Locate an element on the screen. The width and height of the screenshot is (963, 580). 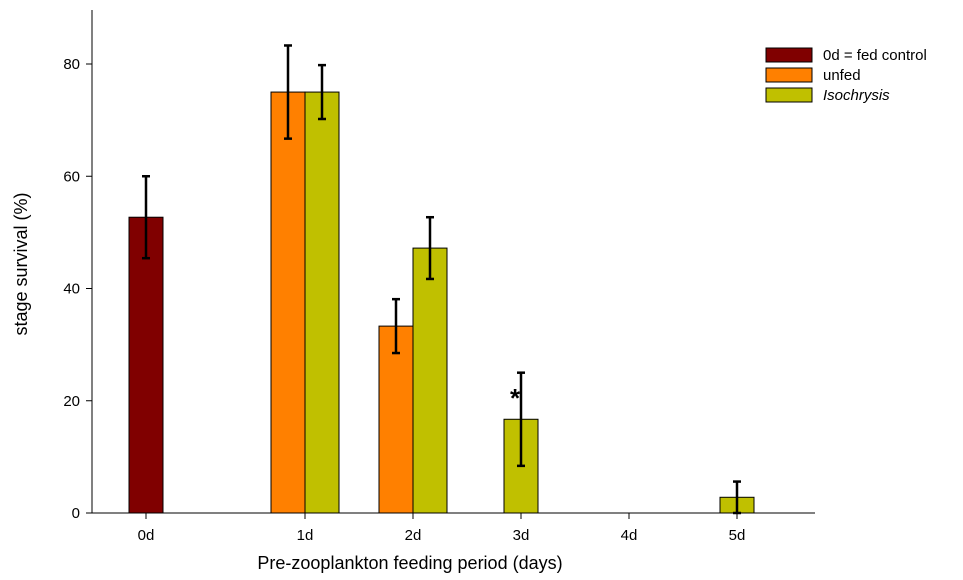
x-tick-label: 3d is located at coordinates (521, 535).